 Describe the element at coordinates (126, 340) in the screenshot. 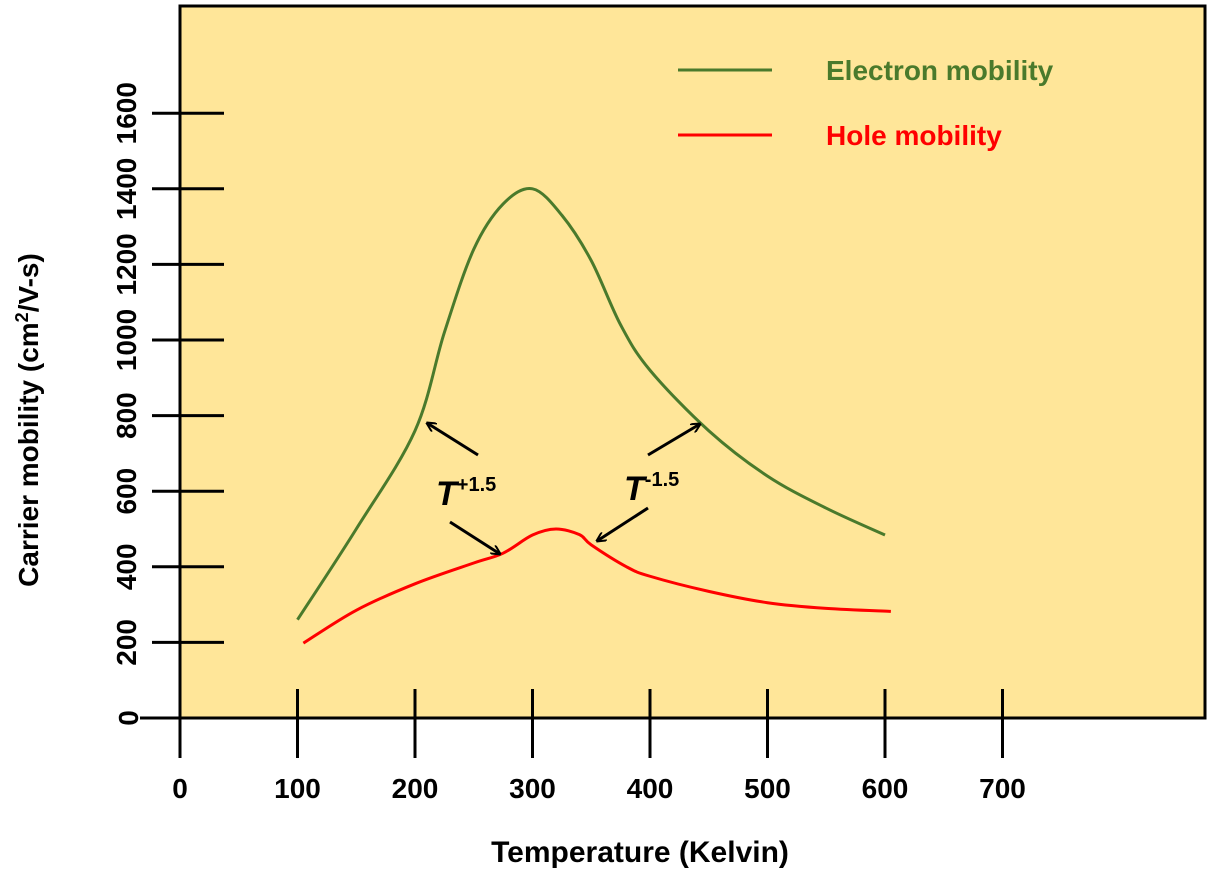

I see `y-tick-label: 1000` at that location.